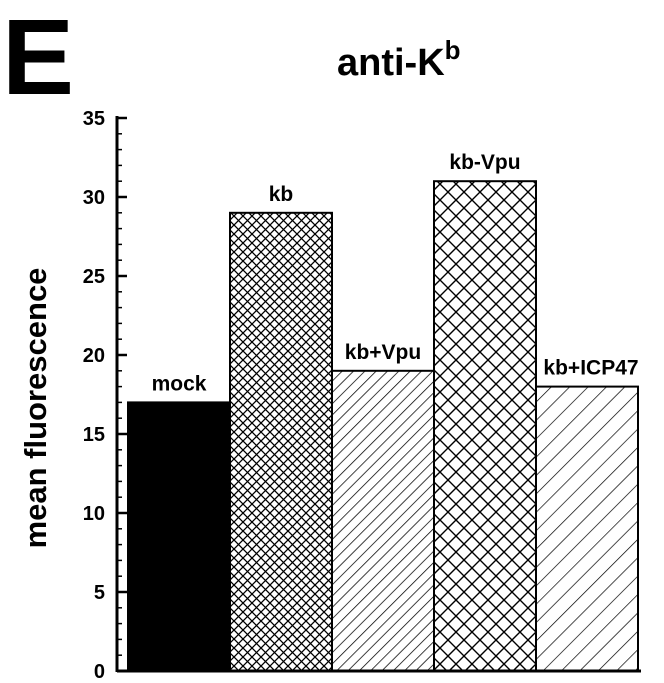 This screenshot has width=664, height=683. What do you see at coordinates (587, 528) in the screenshot?
I see `bar-kb-icp47` at bounding box center [587, 528].